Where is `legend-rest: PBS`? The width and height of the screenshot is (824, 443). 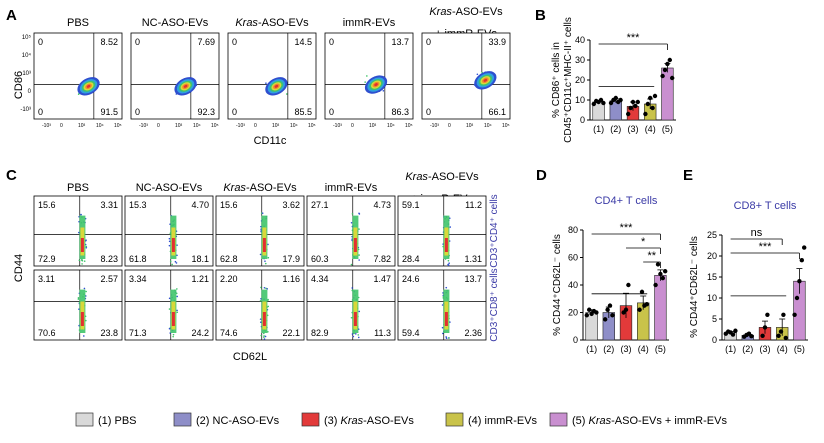
legend-rest: PBS is located at coordinates (123, 421).